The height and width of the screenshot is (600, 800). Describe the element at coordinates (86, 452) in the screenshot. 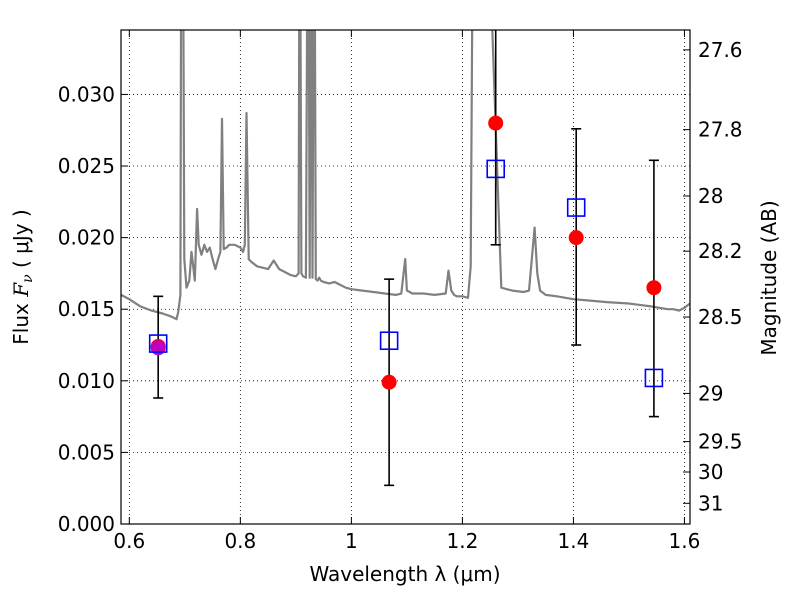

I see `y-tick-label: 0.005` at that location.